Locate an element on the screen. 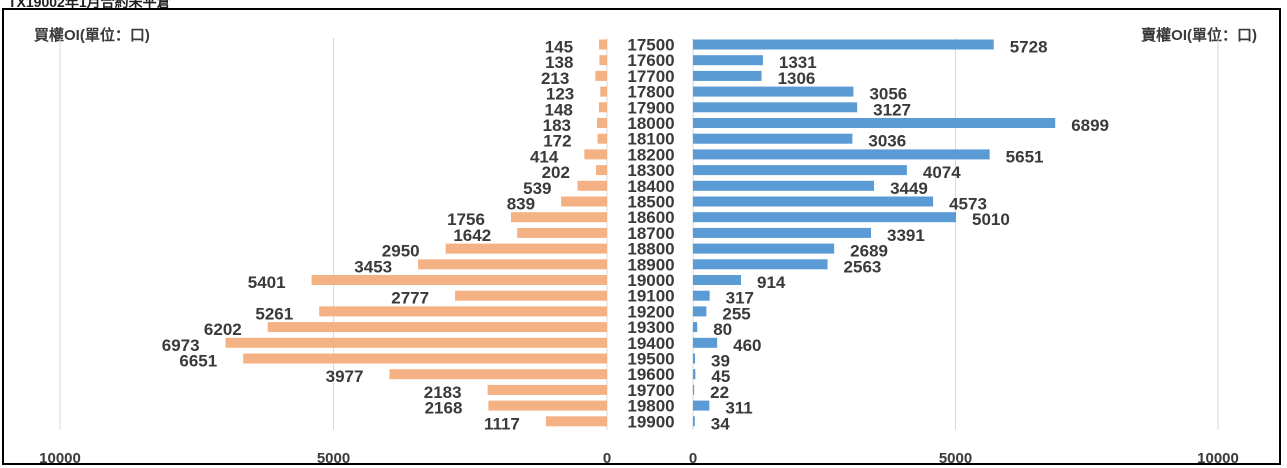 The image size is (1287, 468). strike-label: 18000 is located at coordinates (650, 123).